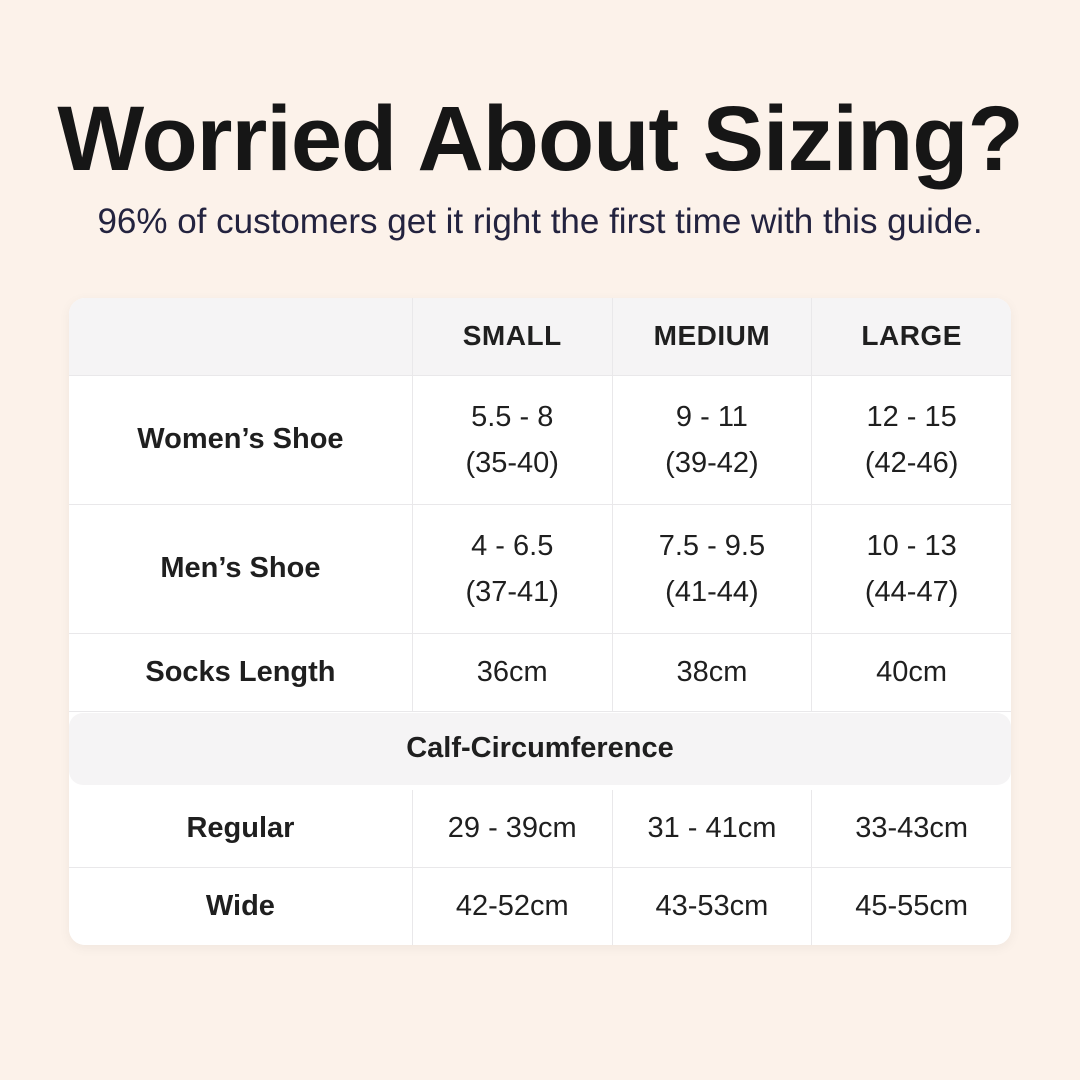 This screenshot has height=1080, width=1080. What do you see at coordinates (240, 336) in the screenshot?
I see `header-cell-empty` at bounding box center [240, 336].